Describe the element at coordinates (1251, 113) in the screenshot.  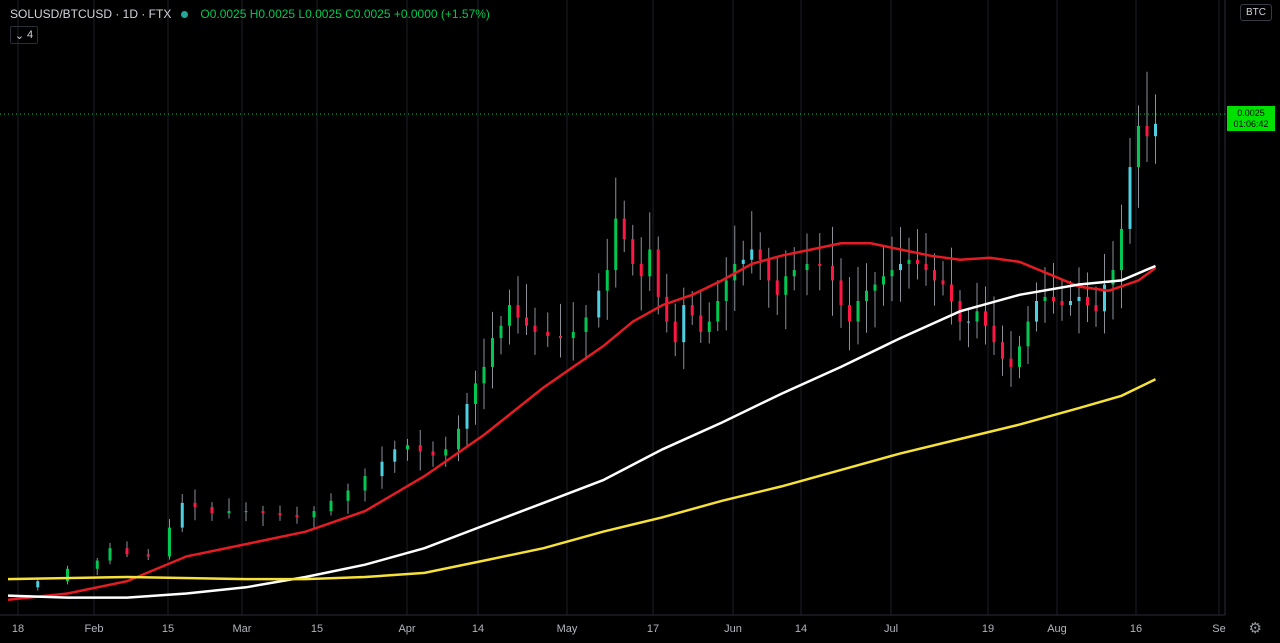
I see `last-price-value: 0.0025` at that location.